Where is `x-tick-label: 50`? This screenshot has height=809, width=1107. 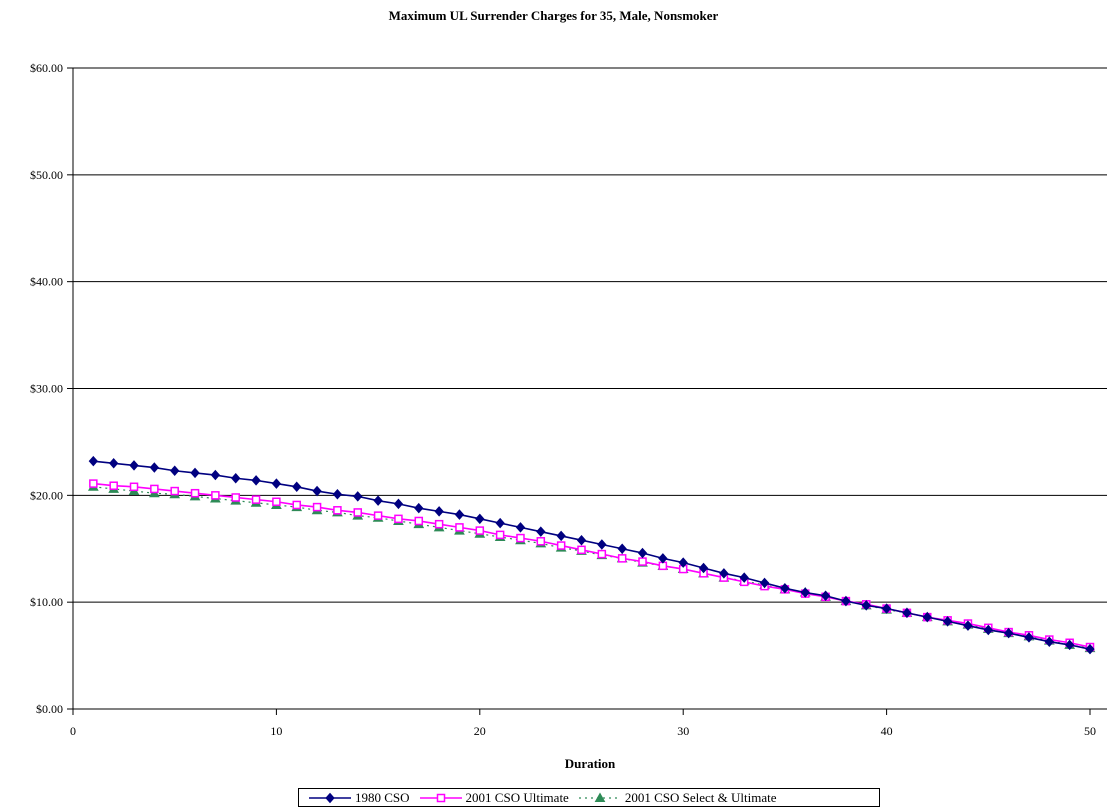
x-tick-label: 50 is located at coordinates (1090, 731).